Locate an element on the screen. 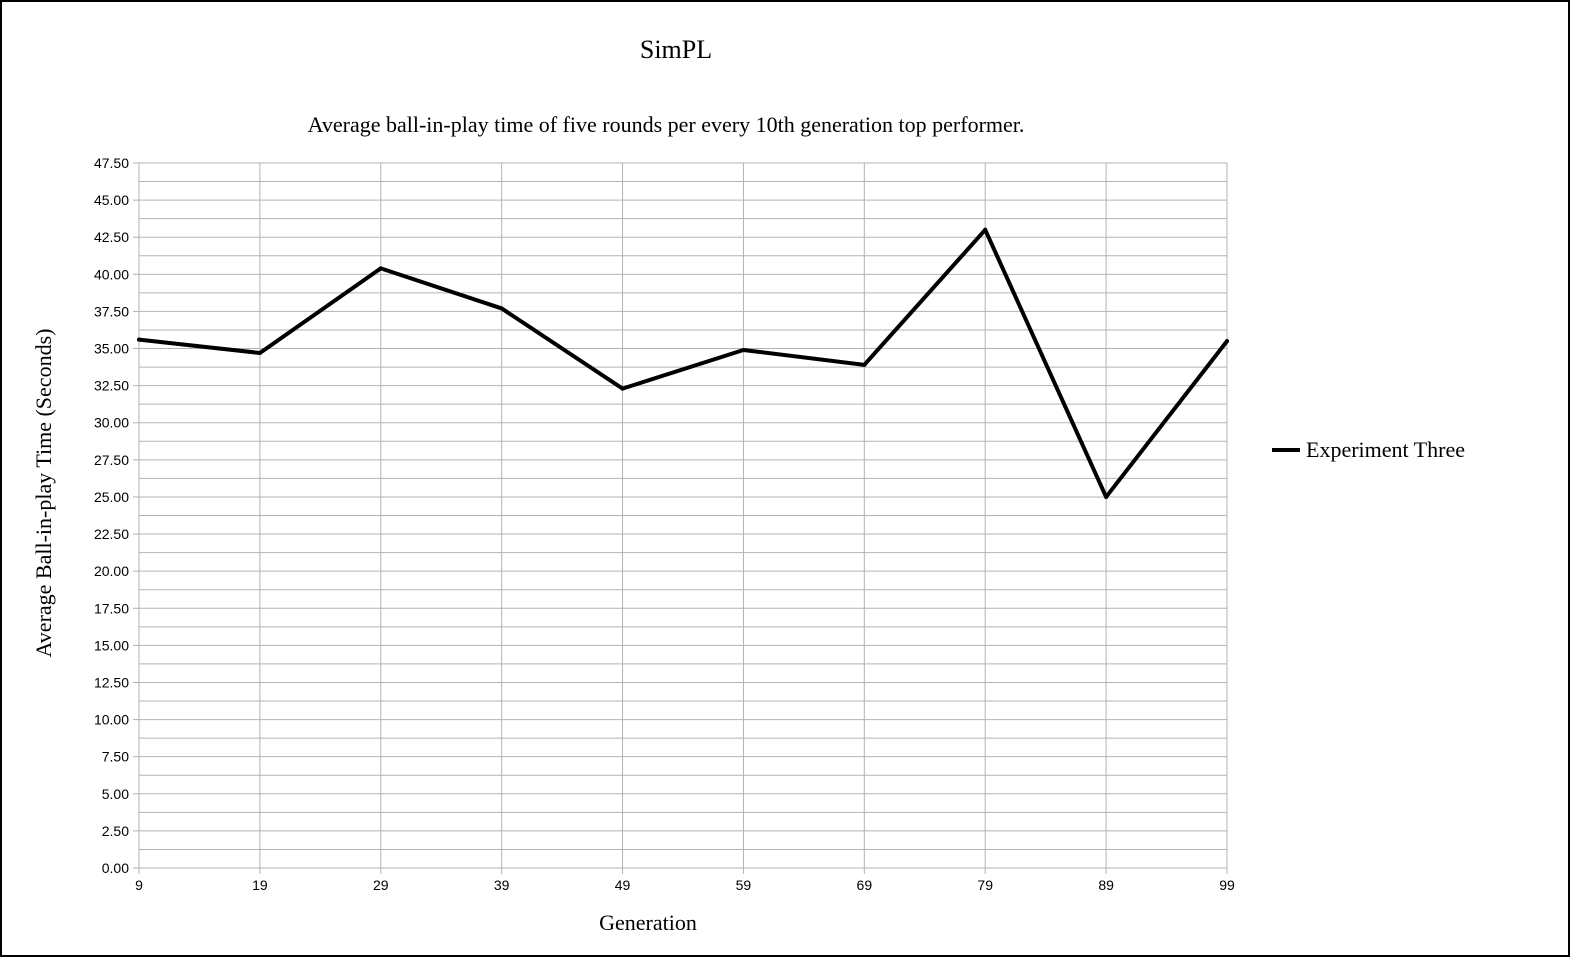 This screenshot has width=1576, height=960. y-tick-label: 2.50 is located at coordinates (115, 831).